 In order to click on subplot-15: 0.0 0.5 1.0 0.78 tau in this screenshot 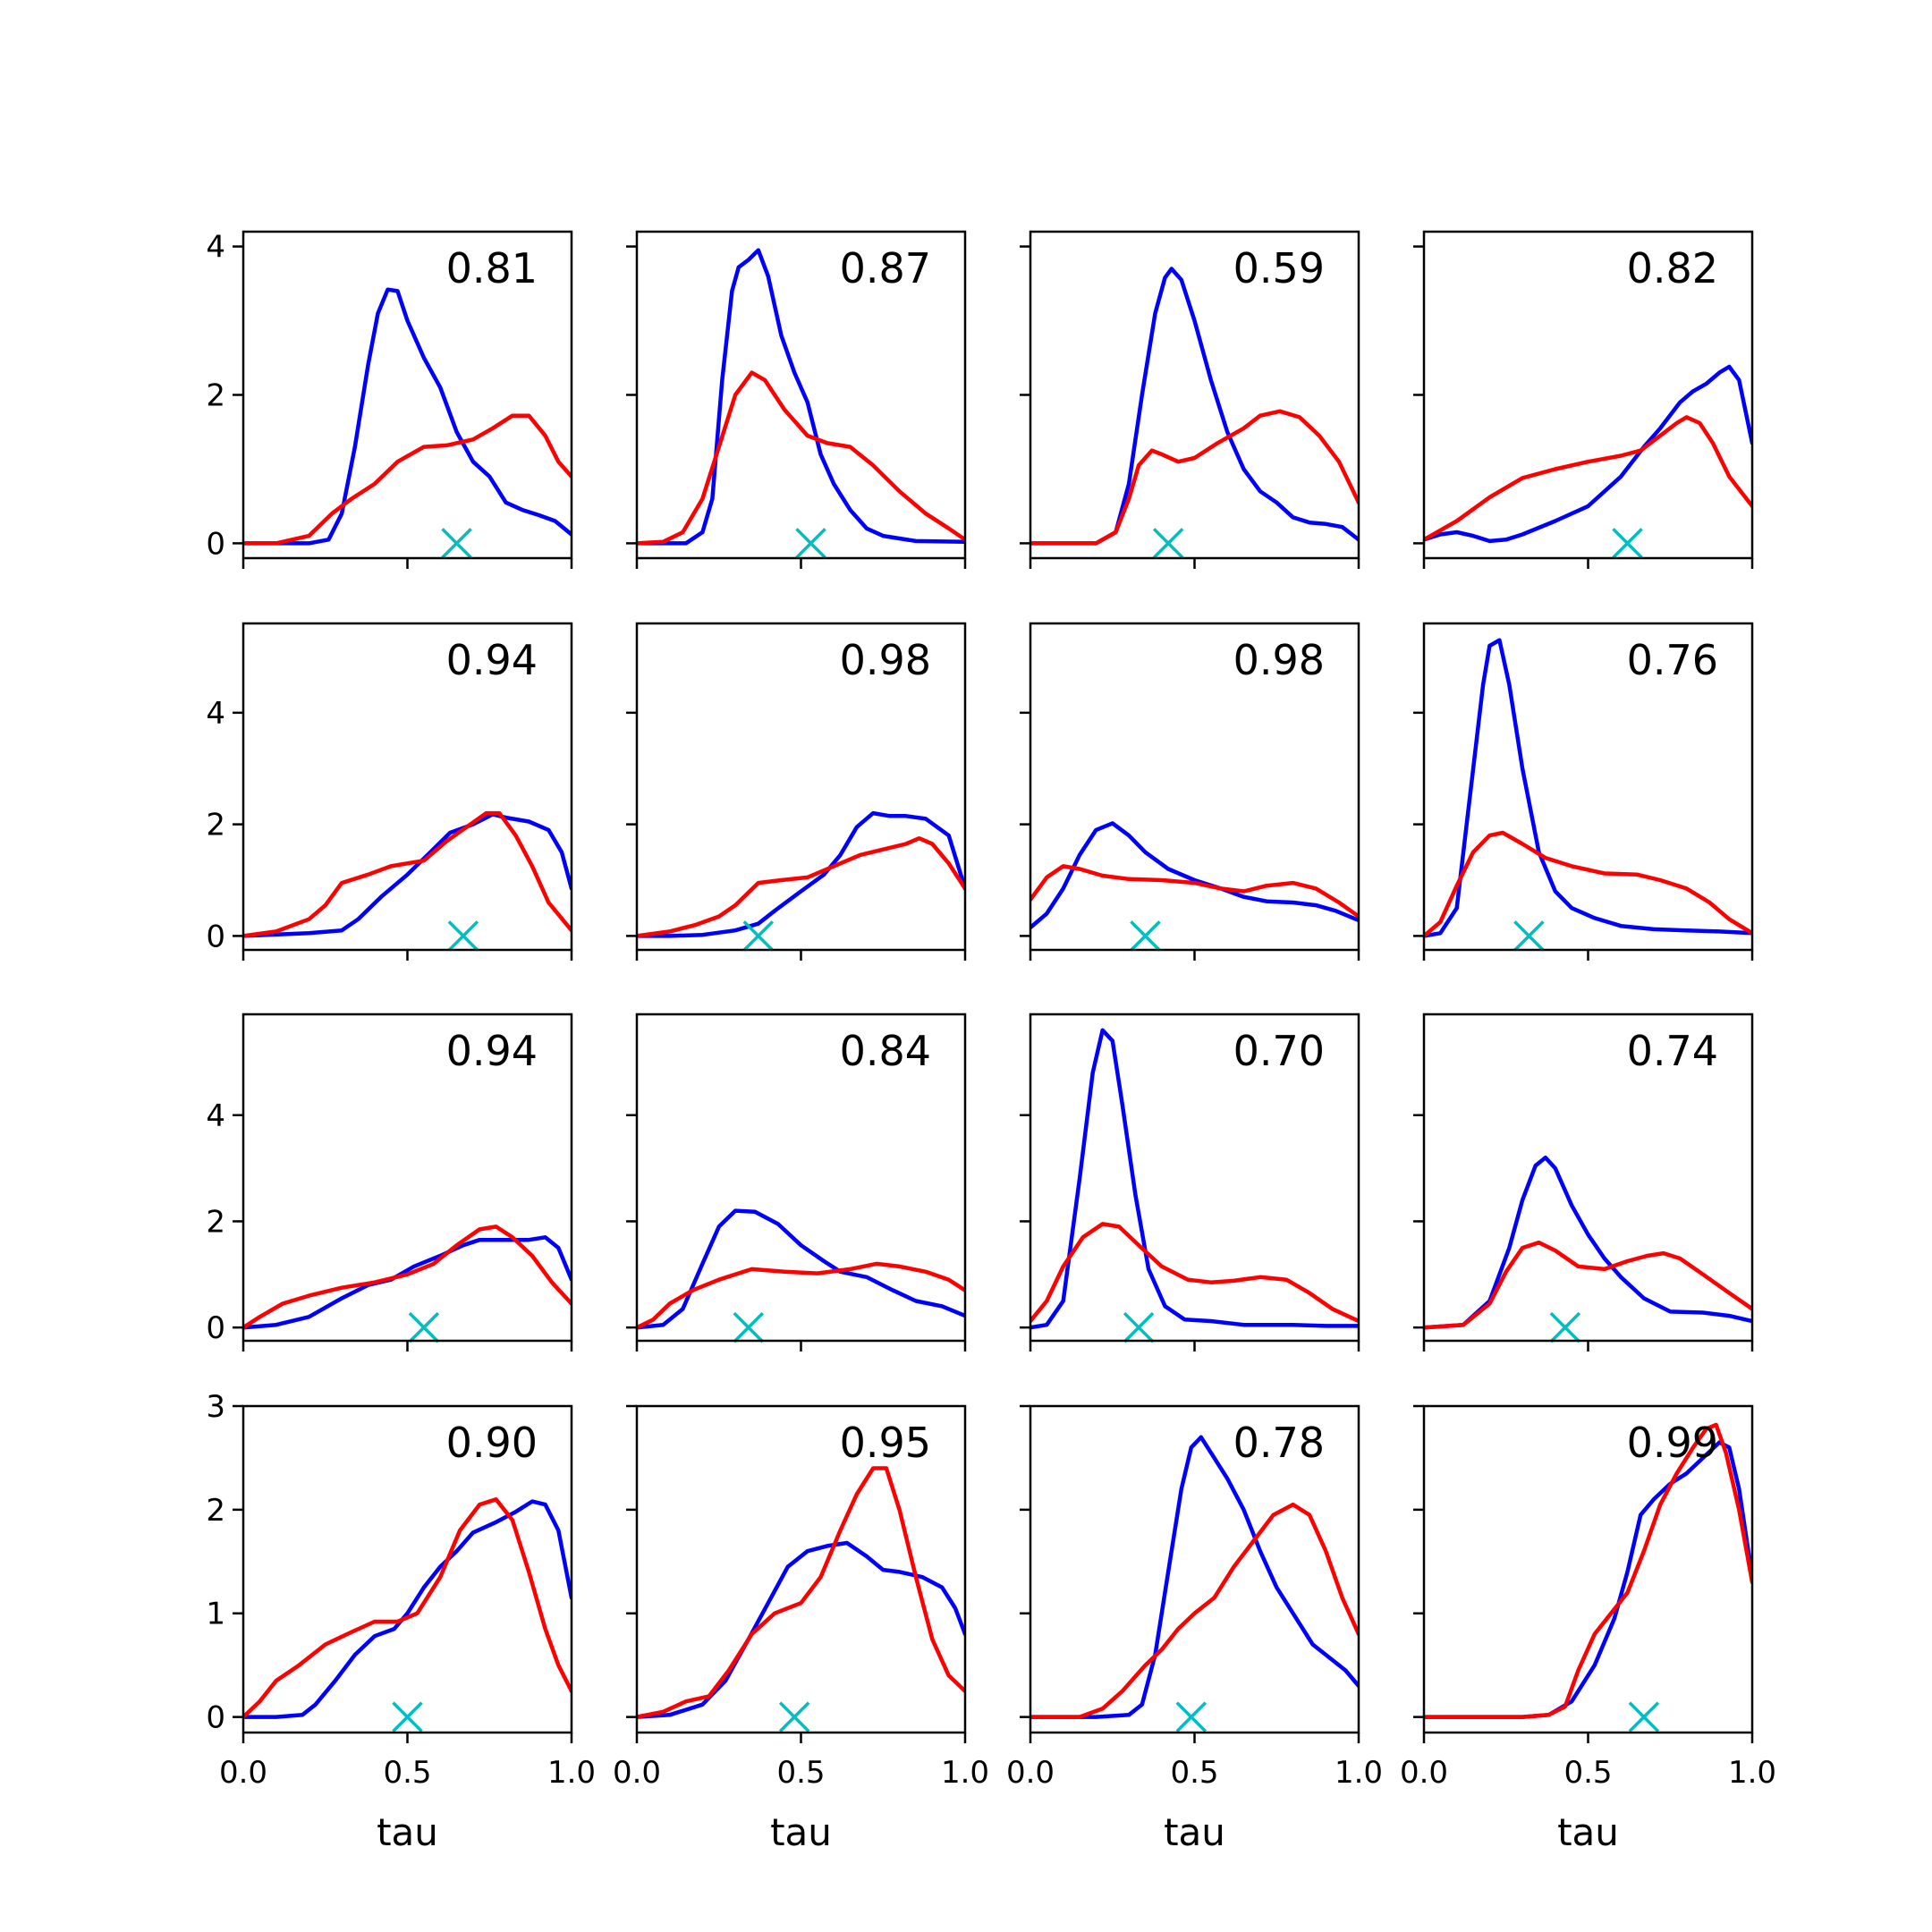, I will do `click(1194, 1629)`.